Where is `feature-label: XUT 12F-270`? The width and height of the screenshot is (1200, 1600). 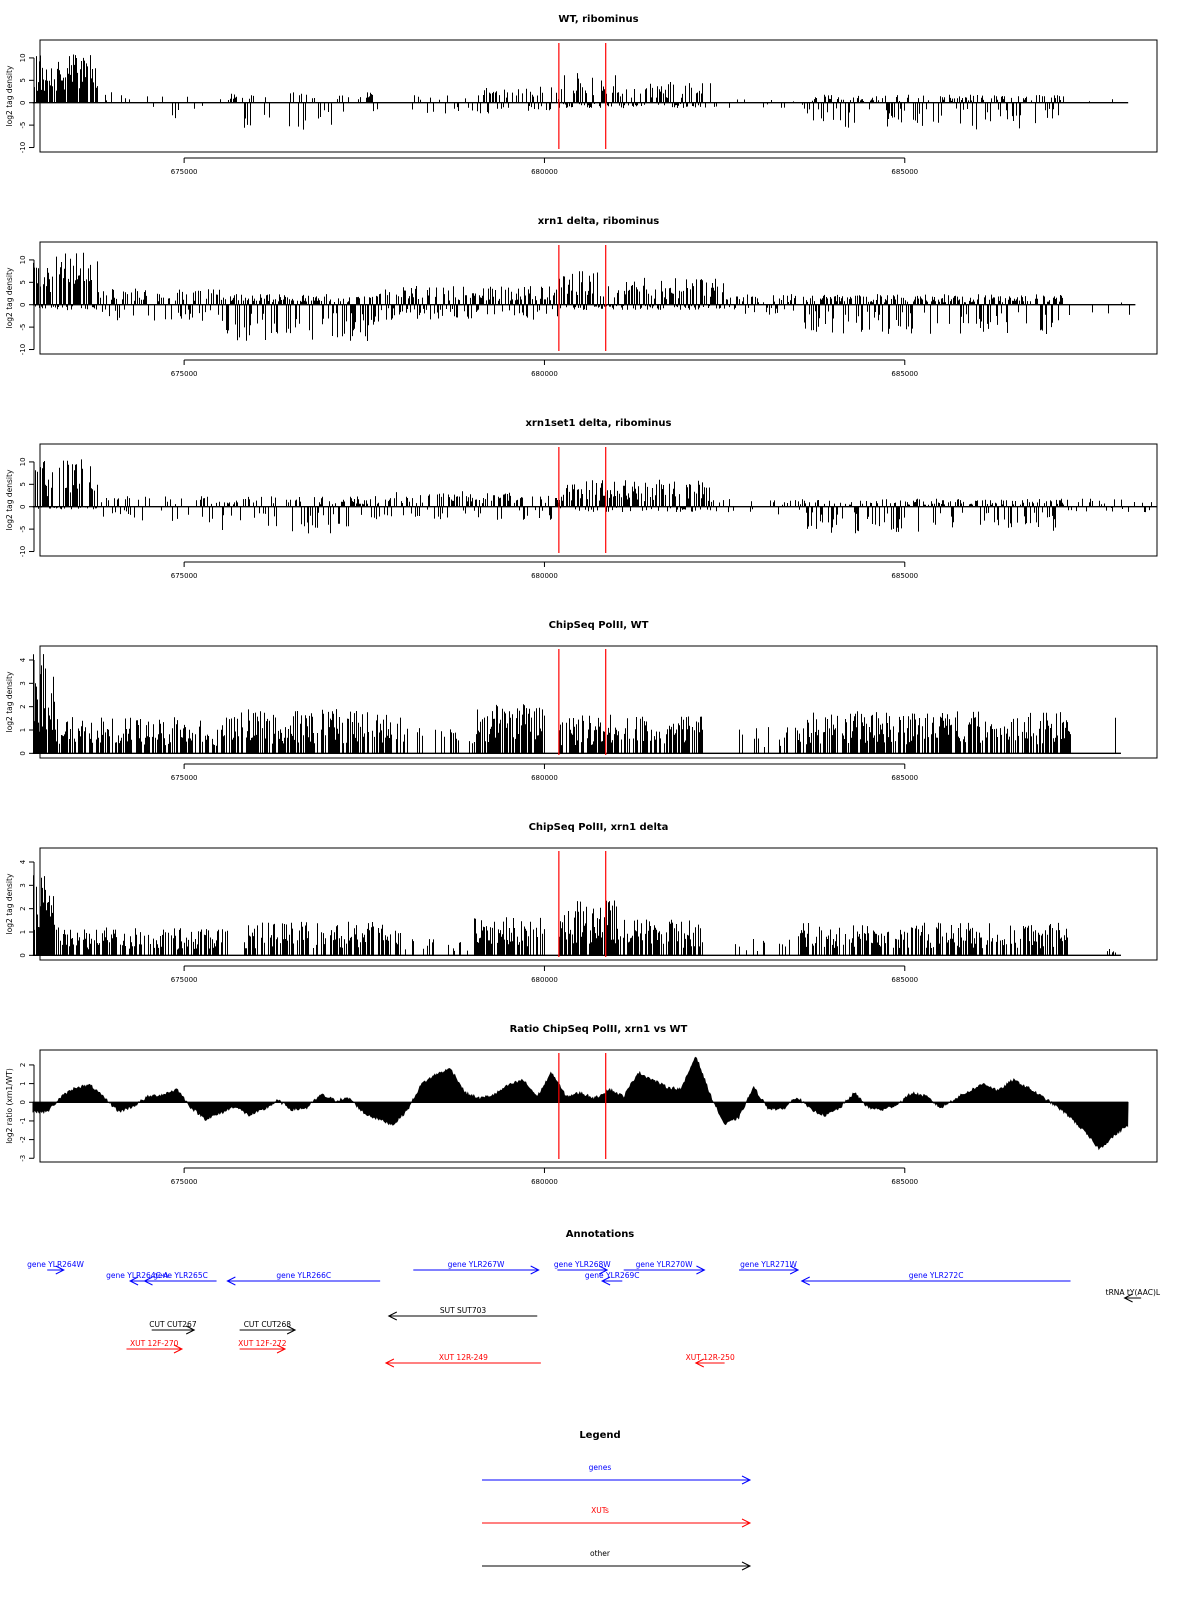 feature-label: XUT 12F-270 is located at coordinates (154, 1343).